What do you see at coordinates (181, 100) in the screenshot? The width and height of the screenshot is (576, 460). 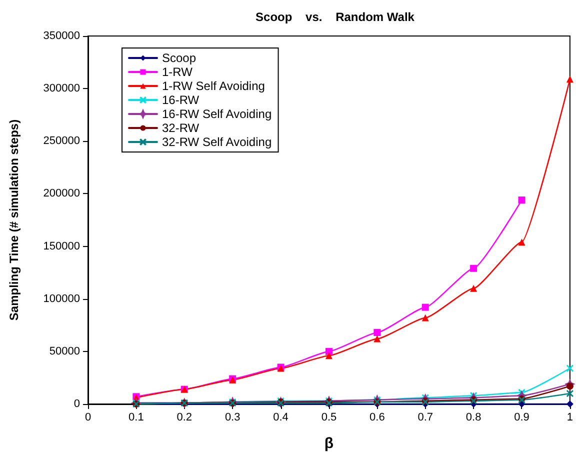 I see `legend-label: 16-RW` at bounding box center [181, 100].